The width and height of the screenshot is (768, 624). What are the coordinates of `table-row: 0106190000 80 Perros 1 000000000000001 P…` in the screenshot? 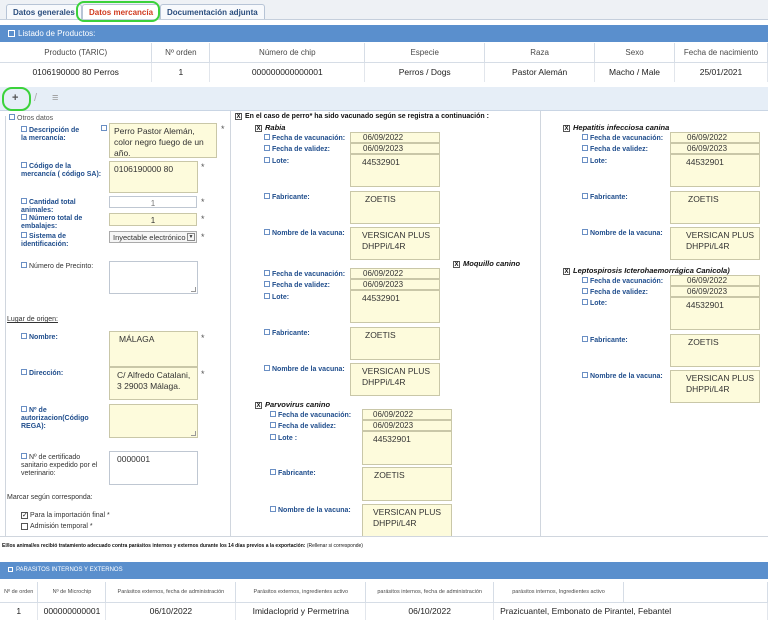 It's located at (384, 72).